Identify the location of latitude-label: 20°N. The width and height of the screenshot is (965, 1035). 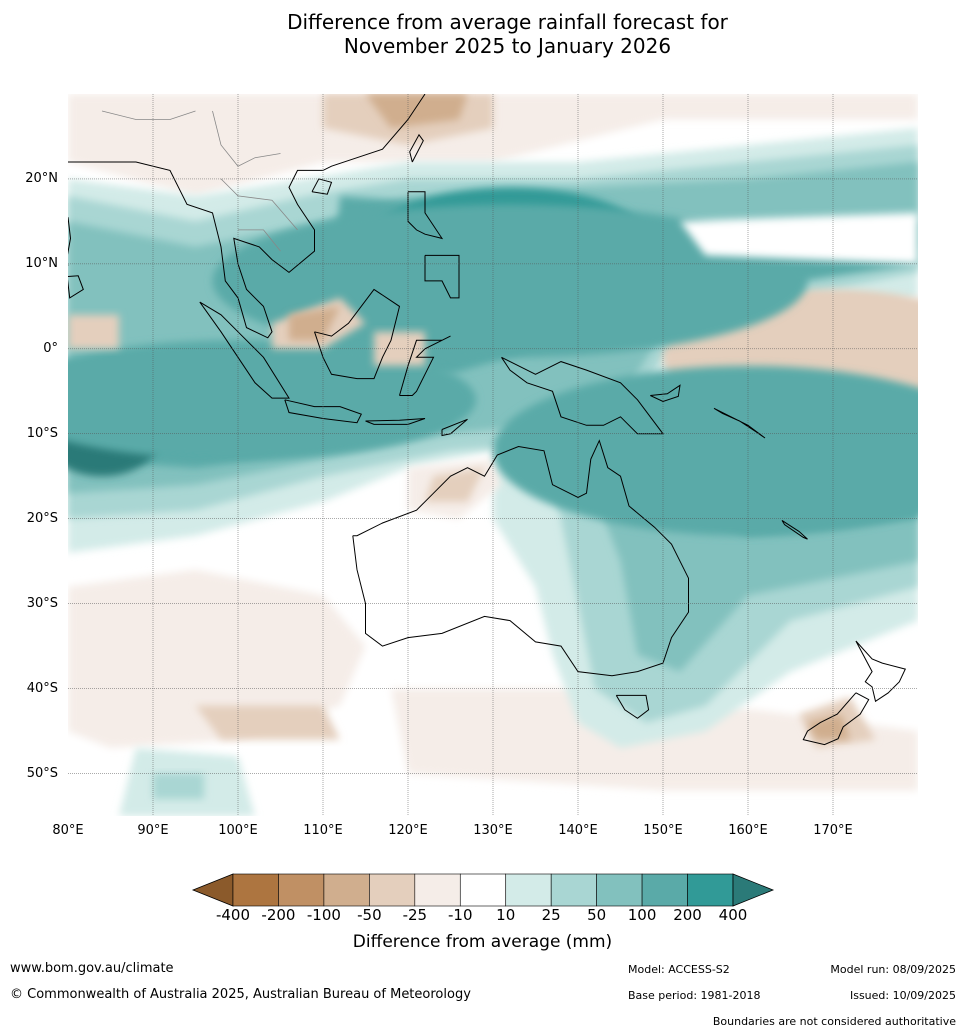
(41, 178).